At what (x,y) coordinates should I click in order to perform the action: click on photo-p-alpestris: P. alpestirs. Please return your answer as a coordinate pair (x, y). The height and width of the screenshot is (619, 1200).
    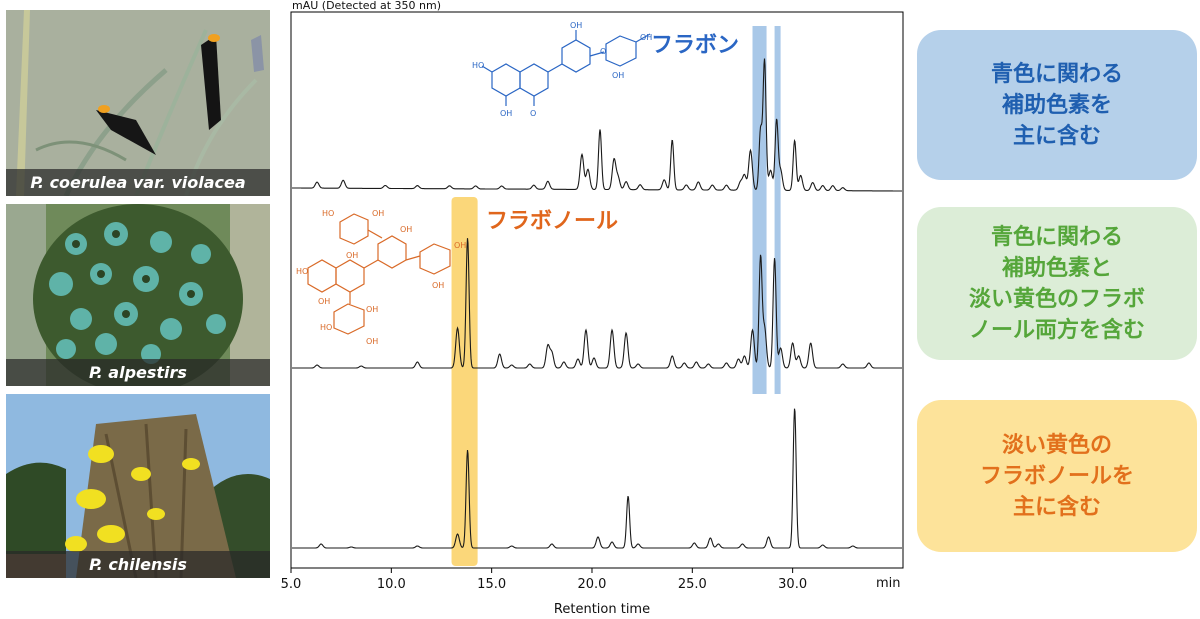
    Looking at the image, I should click on (138, 295).